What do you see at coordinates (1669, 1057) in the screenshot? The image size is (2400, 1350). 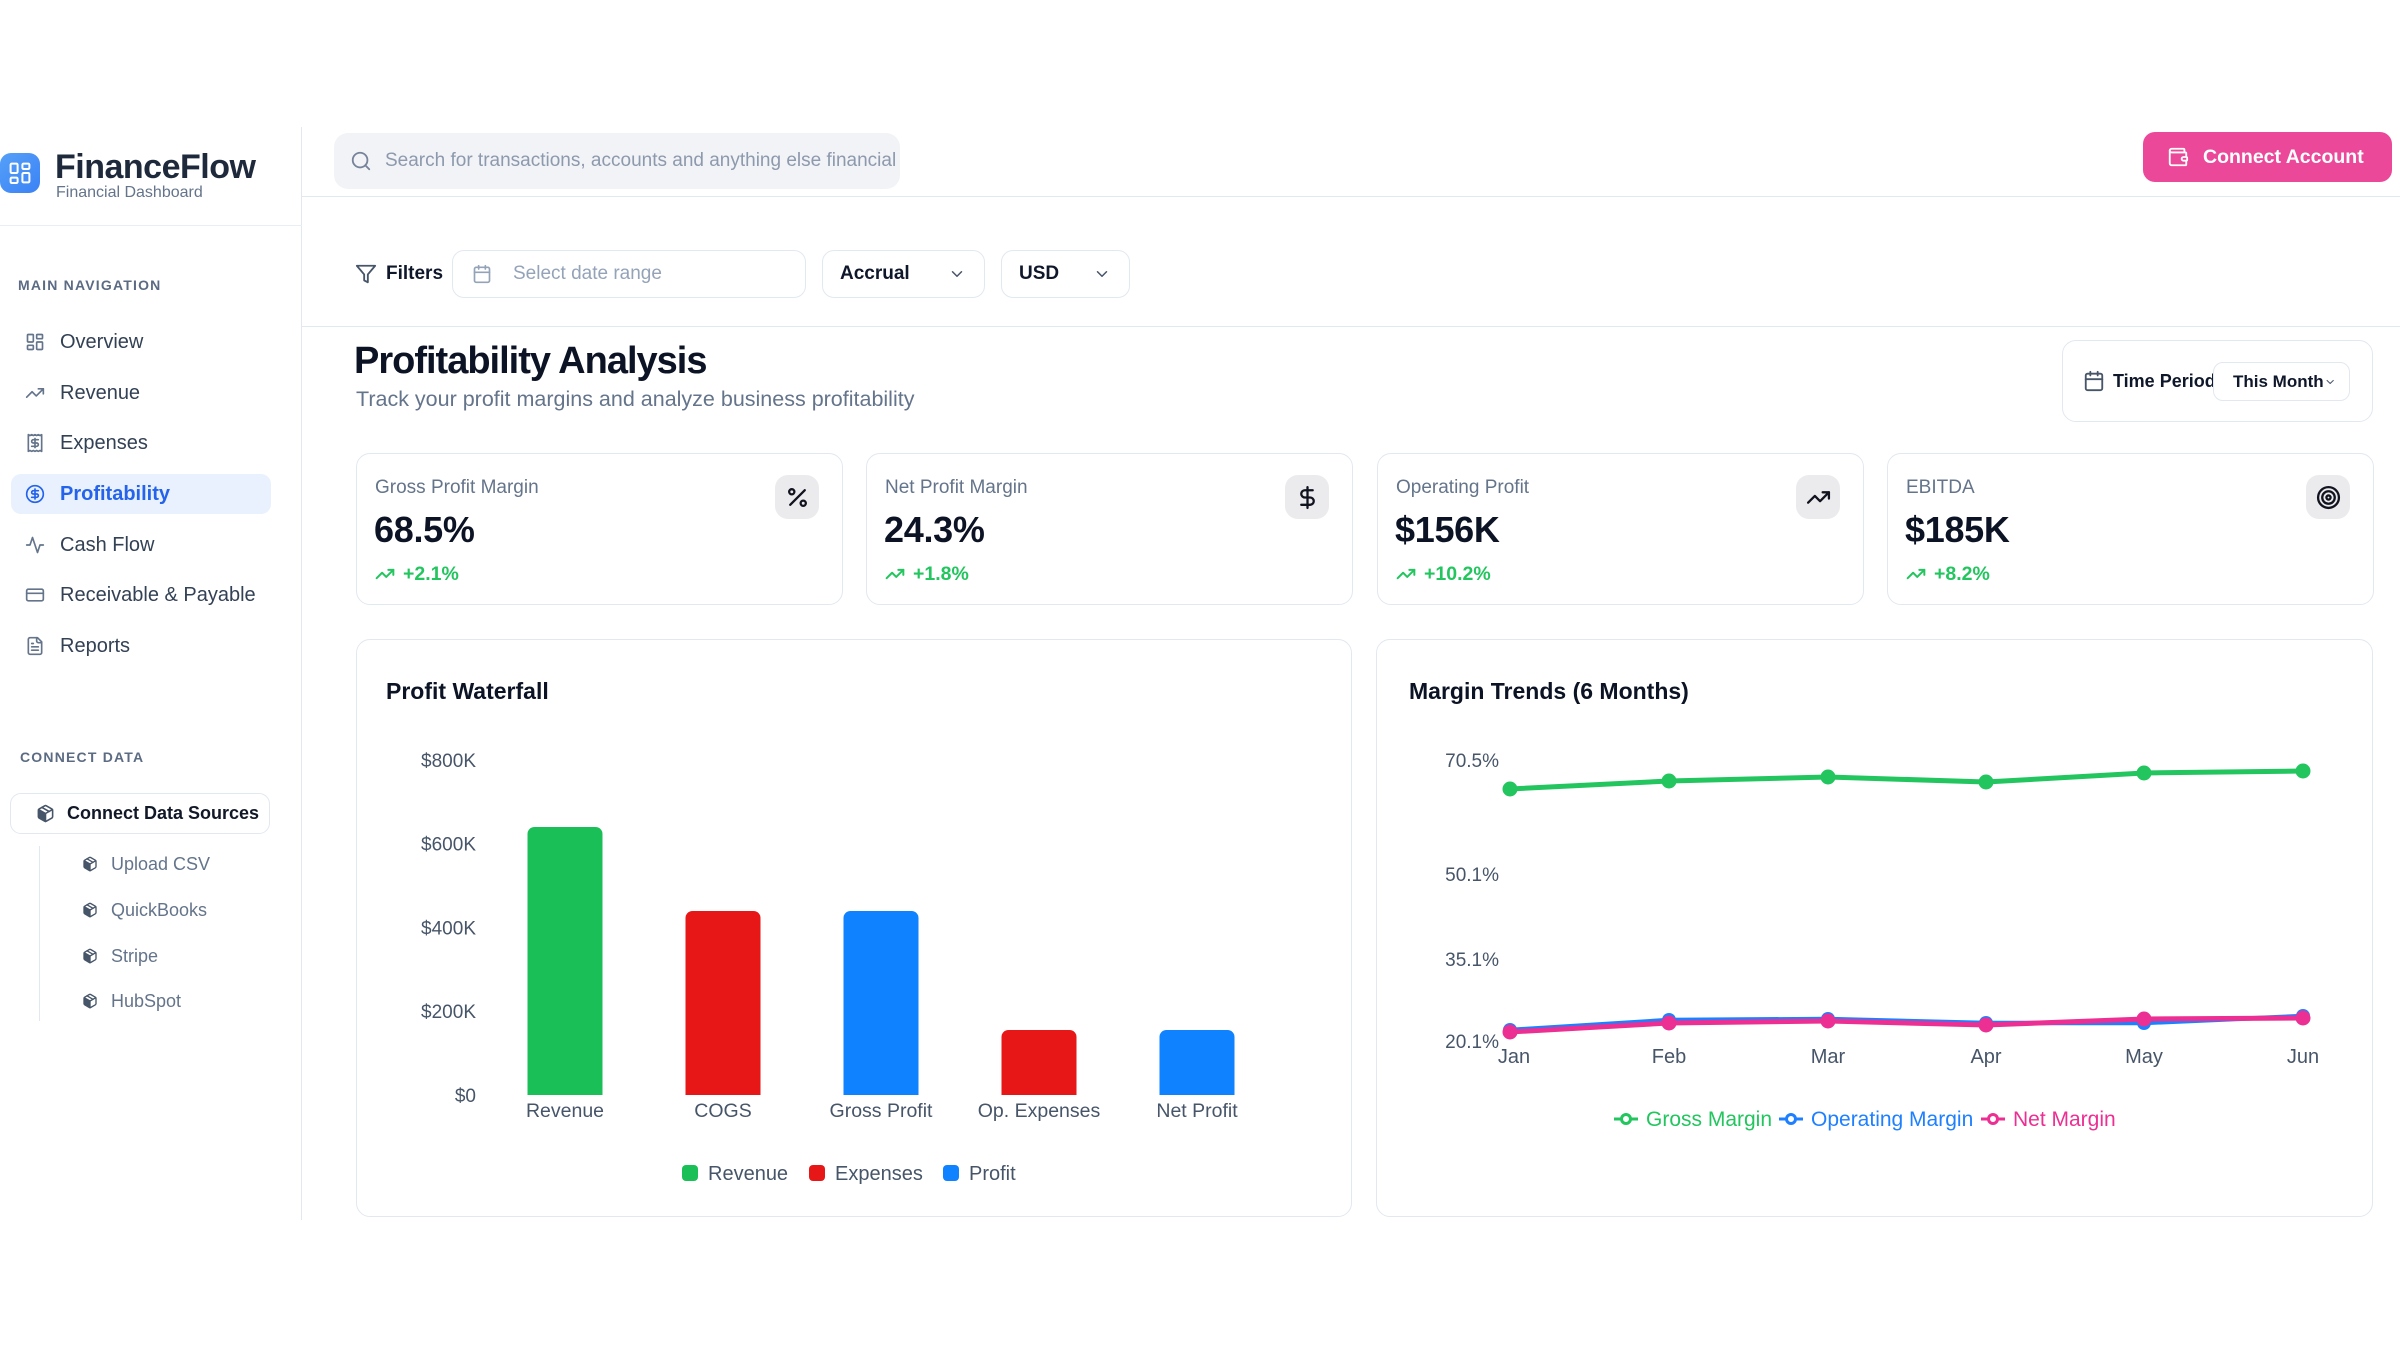 I see `svg-text: Feb` at bounding box center [1669, 1057].